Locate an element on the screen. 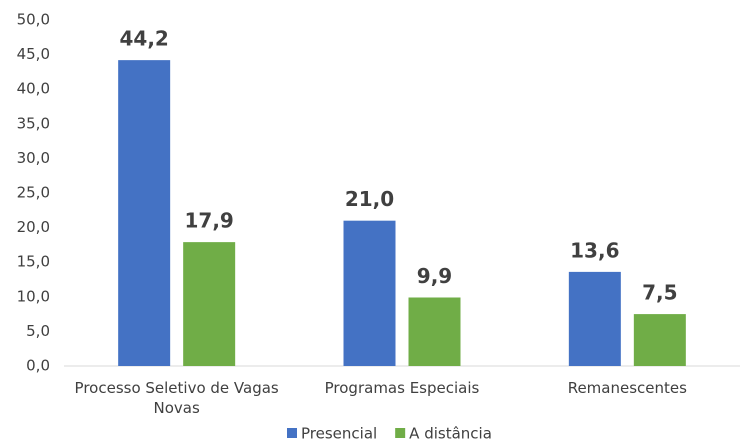 This screenshot has height=443, width=743. y-tick-label: 45,0 is located at coordinates (33, 54).